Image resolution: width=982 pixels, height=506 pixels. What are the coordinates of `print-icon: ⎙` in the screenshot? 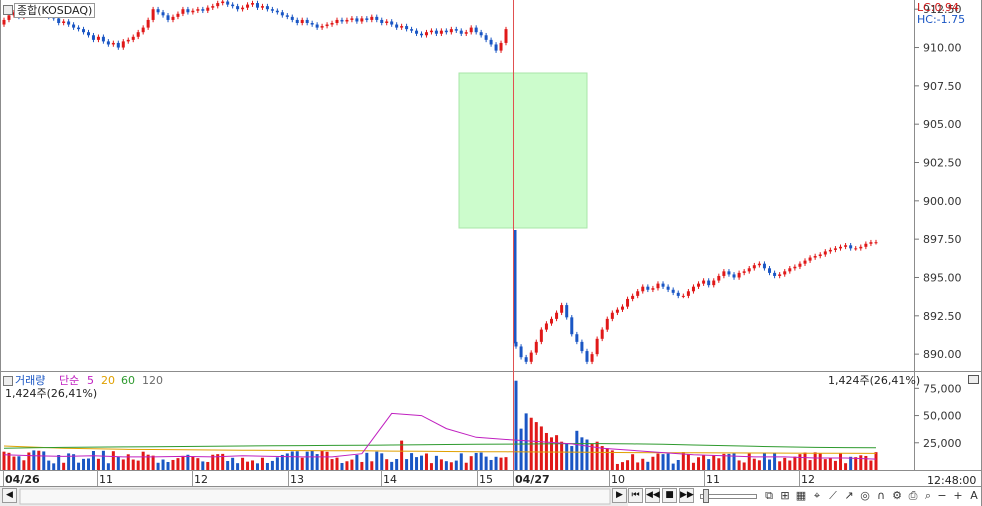 It's located at (913, 495).